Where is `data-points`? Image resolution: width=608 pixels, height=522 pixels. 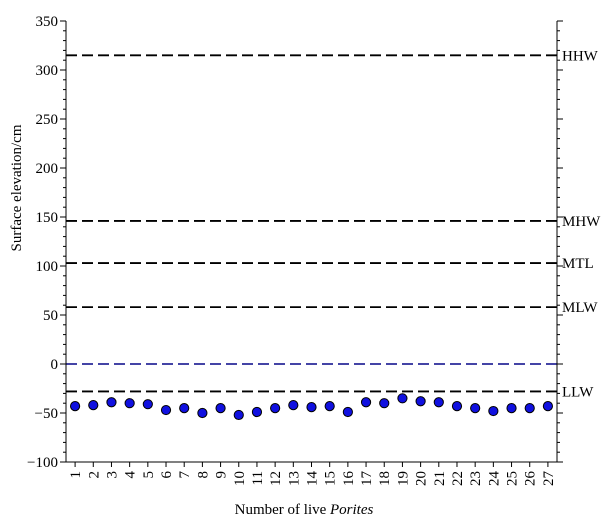
data-points is located at coordinates (311, 407).